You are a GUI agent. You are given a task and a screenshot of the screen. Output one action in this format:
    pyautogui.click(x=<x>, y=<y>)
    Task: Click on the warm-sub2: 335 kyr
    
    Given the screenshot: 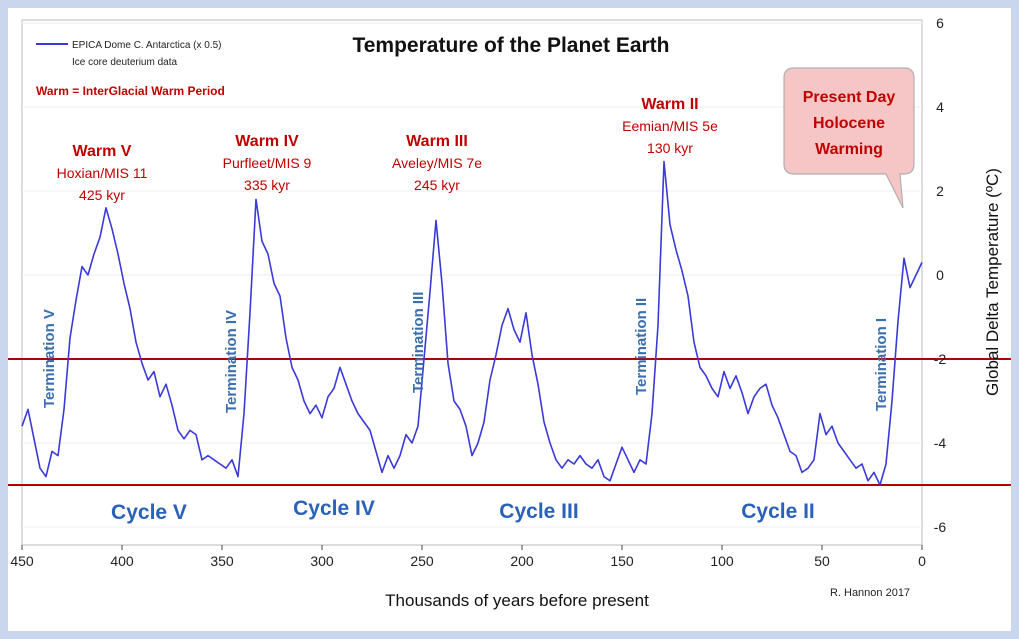 What is the action you would take?
    pyautogui.click(x=267, y=185)
    